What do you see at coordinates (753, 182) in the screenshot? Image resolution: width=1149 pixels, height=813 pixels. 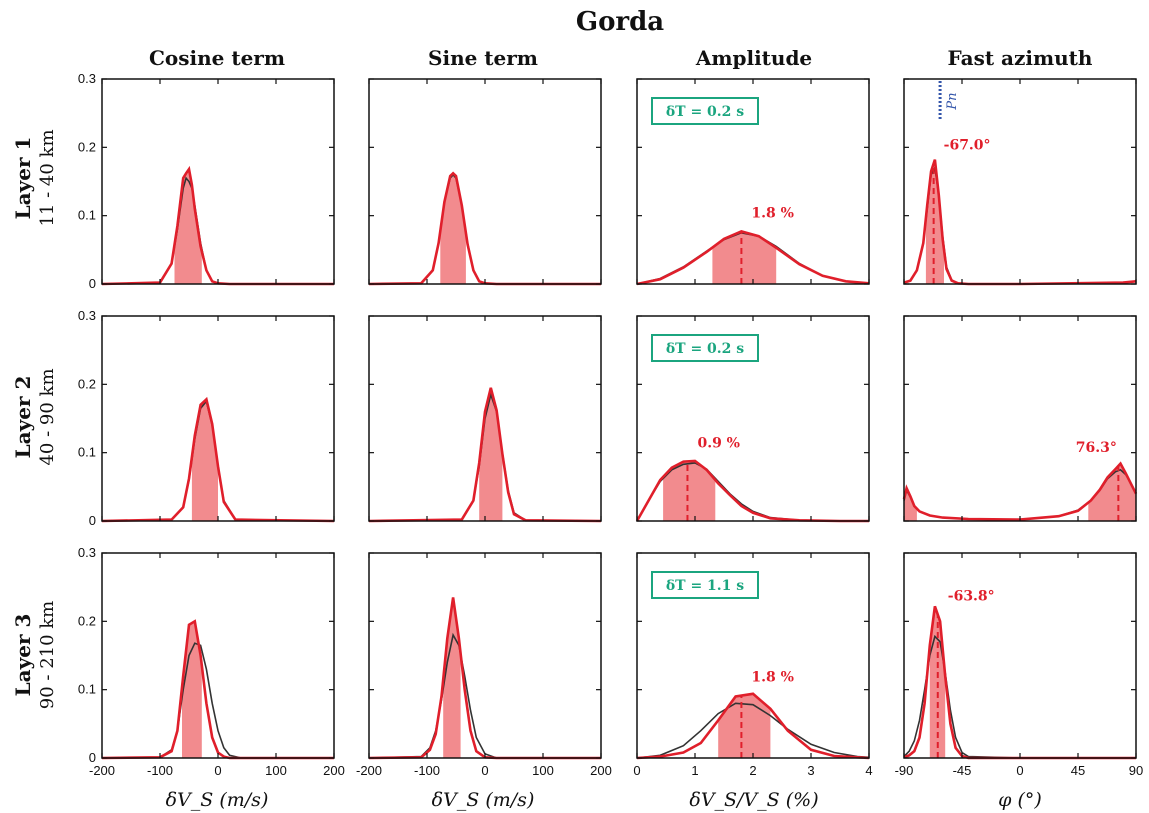 I see `panel-0-2: 1.8 % δT = 0.2 s` at bounding box center [753, 182].